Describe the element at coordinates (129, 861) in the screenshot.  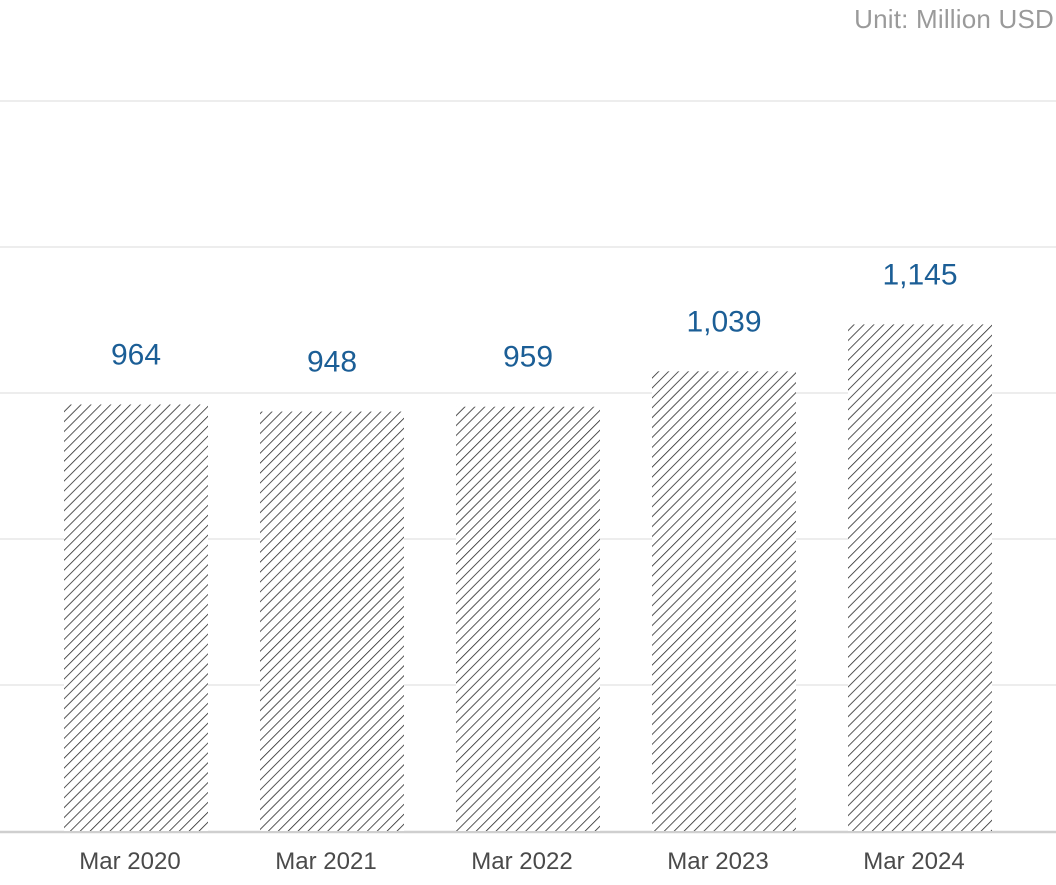
I see `x-tick-label: Mar 2020` at that location.